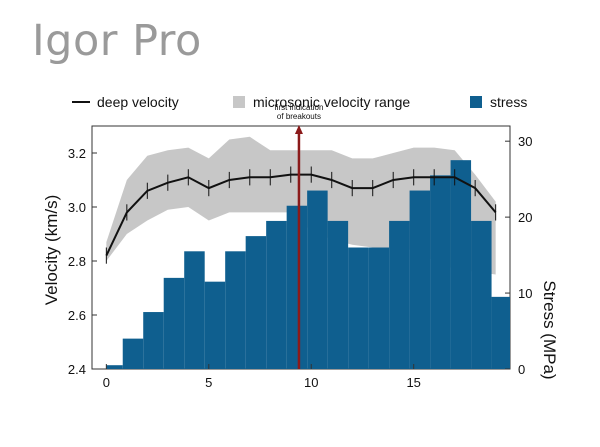 The width and height of the screenshot is (600, 447). What do you see at coordinates (77, 207) in the screenshot?
I see `y-tick-label: 3.0` at bounding box center [77, 207].